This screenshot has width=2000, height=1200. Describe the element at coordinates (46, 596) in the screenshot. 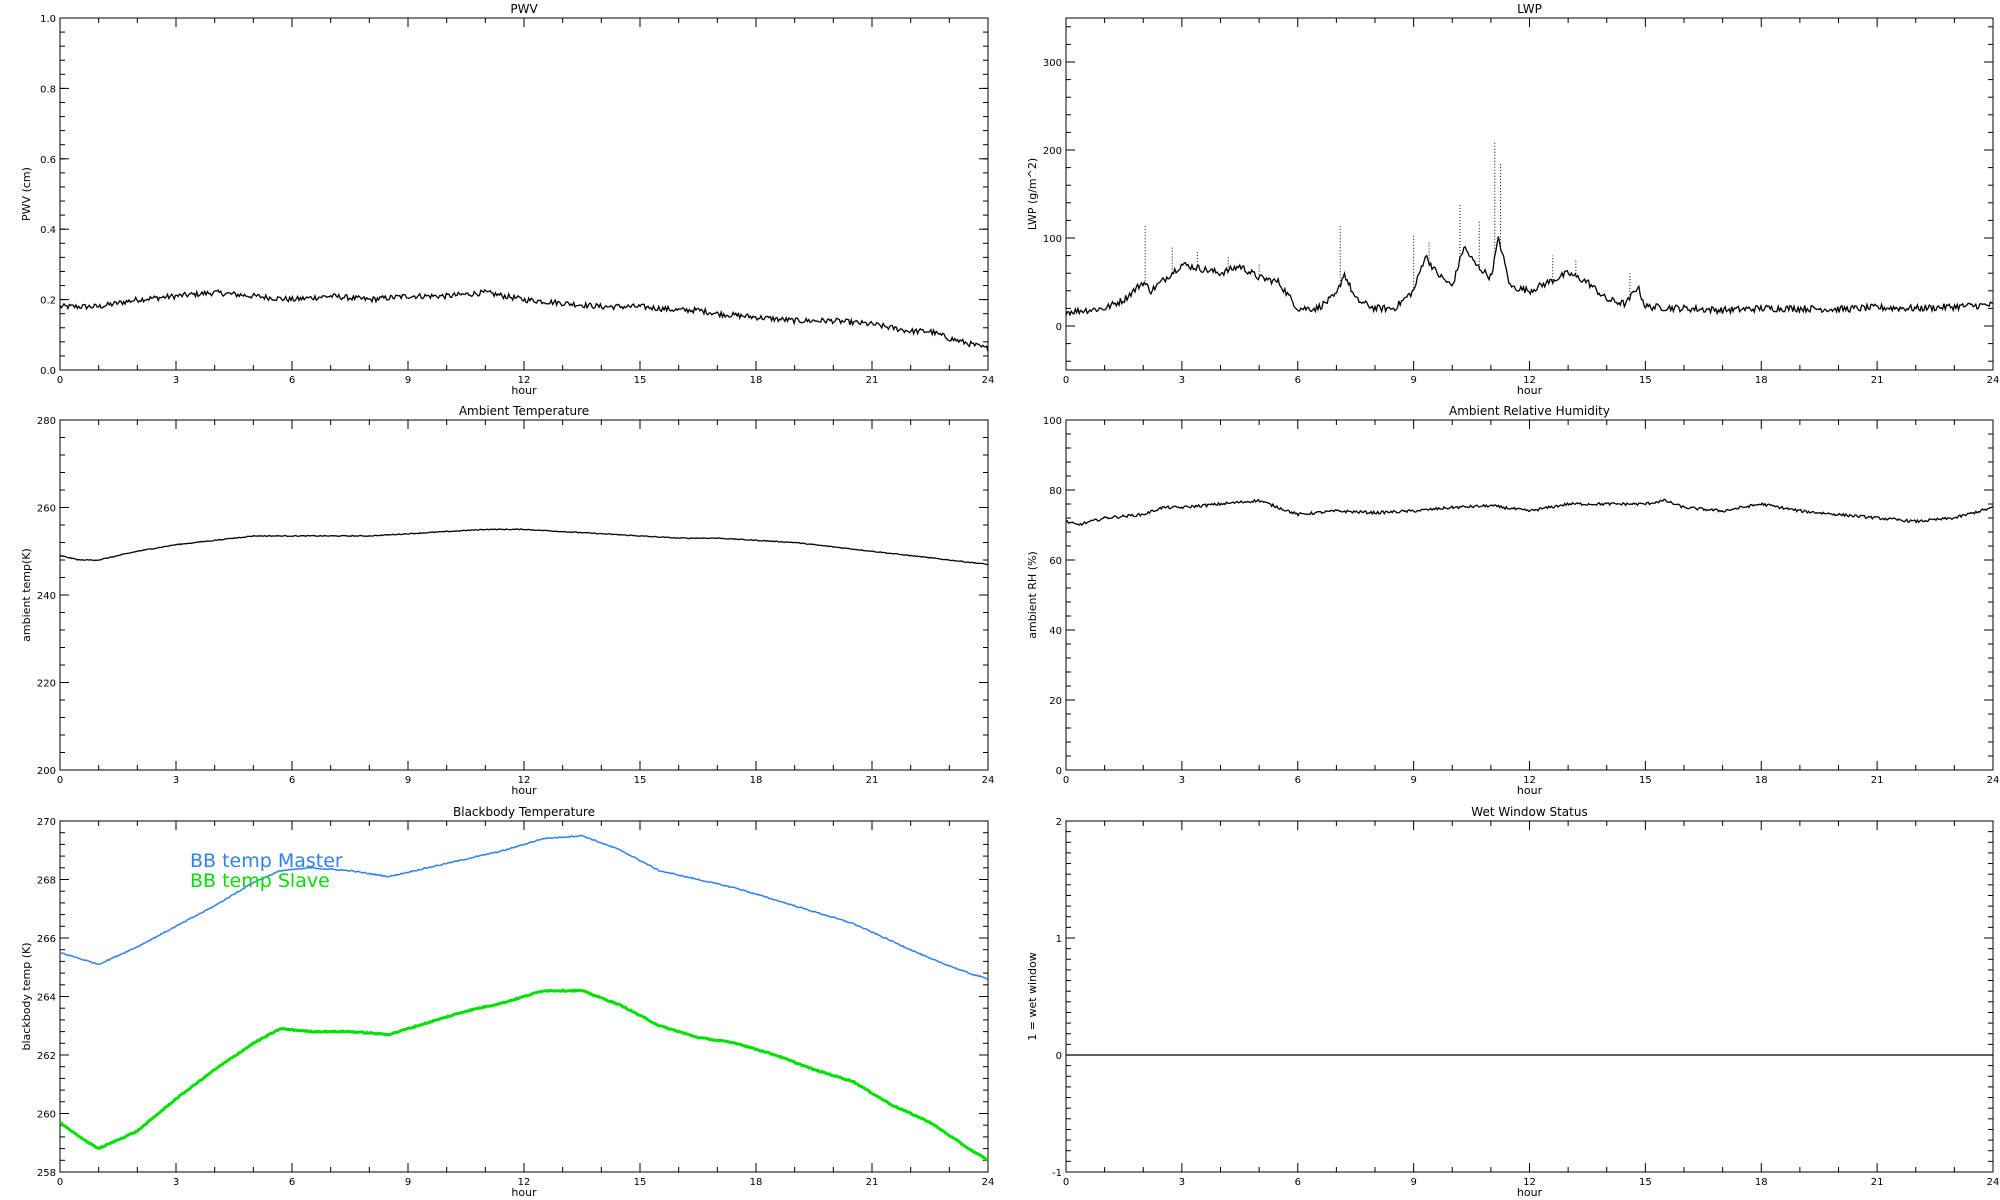

I see `y-tick-label: 240` at that location.